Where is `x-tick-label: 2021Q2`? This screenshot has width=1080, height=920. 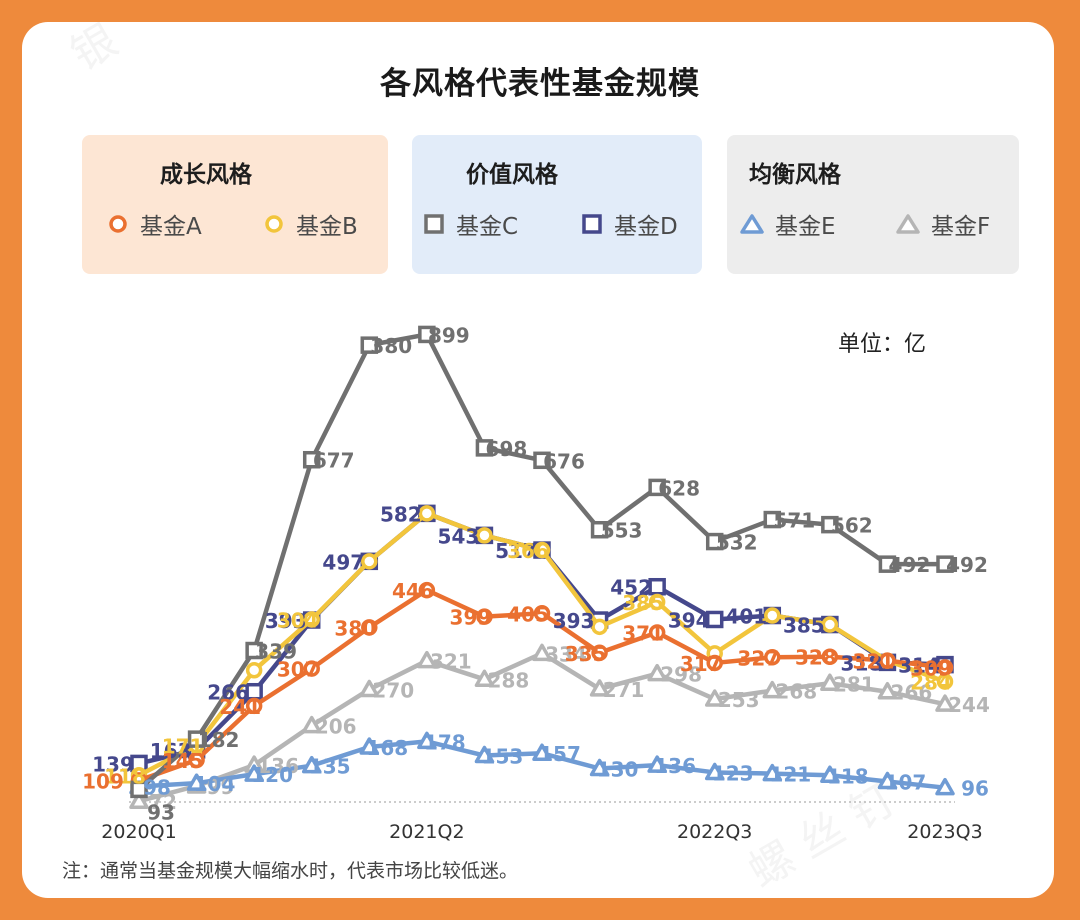
x-tick-label: 2021Q2 is located at coordinates (426, 832).